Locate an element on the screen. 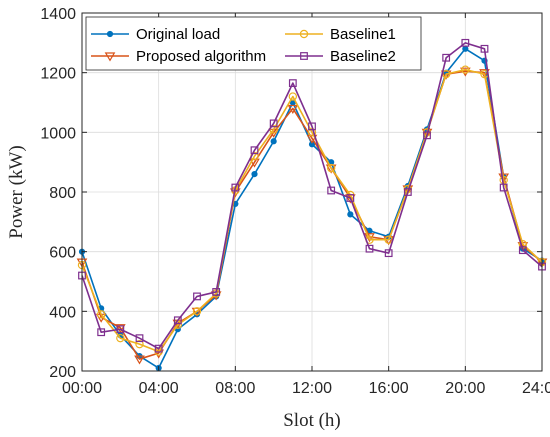 This screenshot has height=437, width=550. x-tick-label: 00:00 is located at coordinates (82, 388).